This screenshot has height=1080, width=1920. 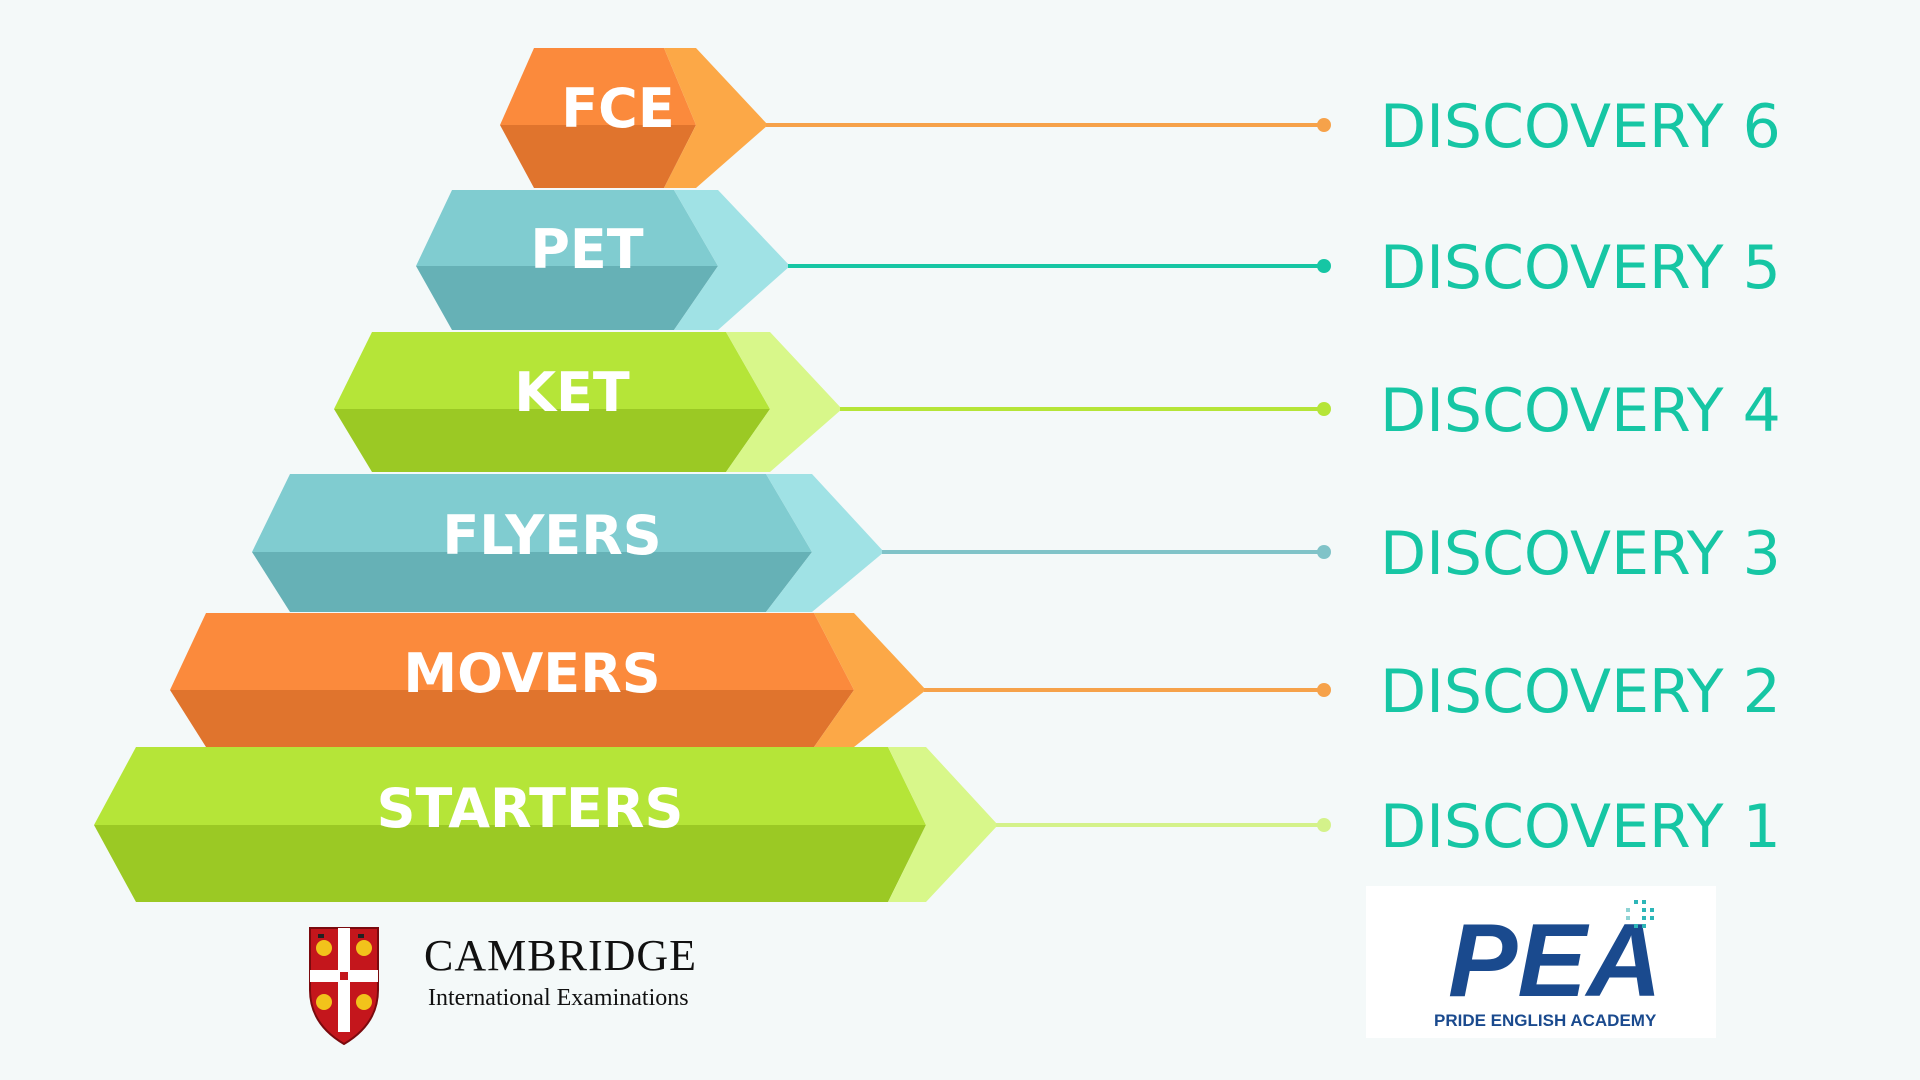 What do you see at coordinates (560, 955) in the screenshot?
I see `cambridge-name: CAMBRIDGE` at bounding box center [560, 955].